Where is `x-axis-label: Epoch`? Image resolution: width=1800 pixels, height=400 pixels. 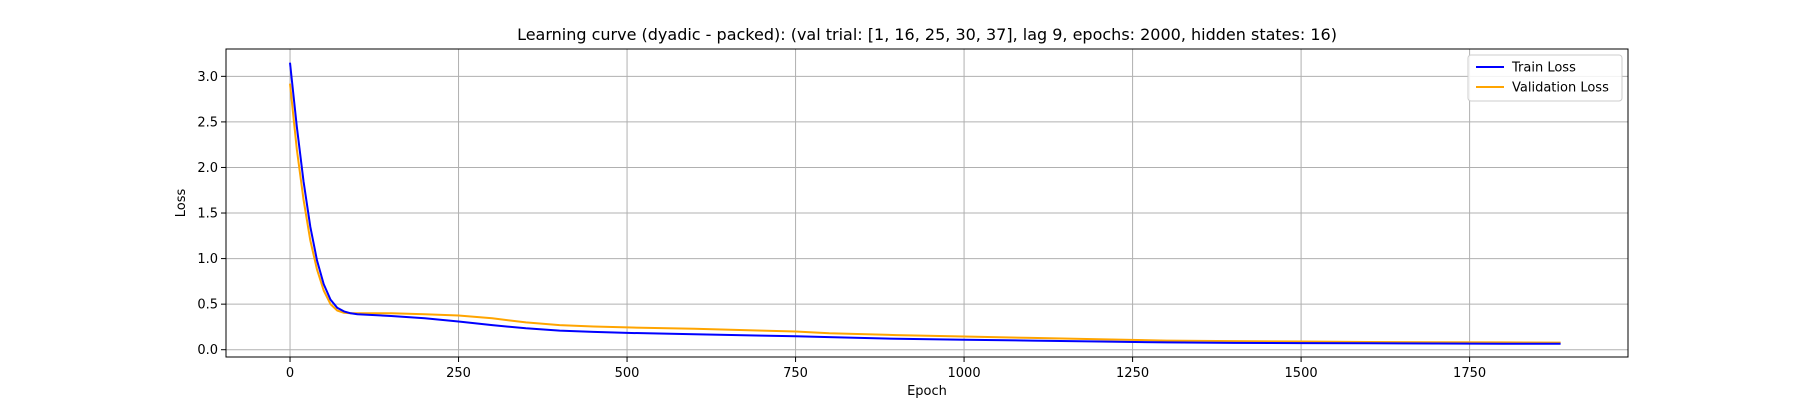 x-axis-label: Epoch is located at coordinates (927, 391).